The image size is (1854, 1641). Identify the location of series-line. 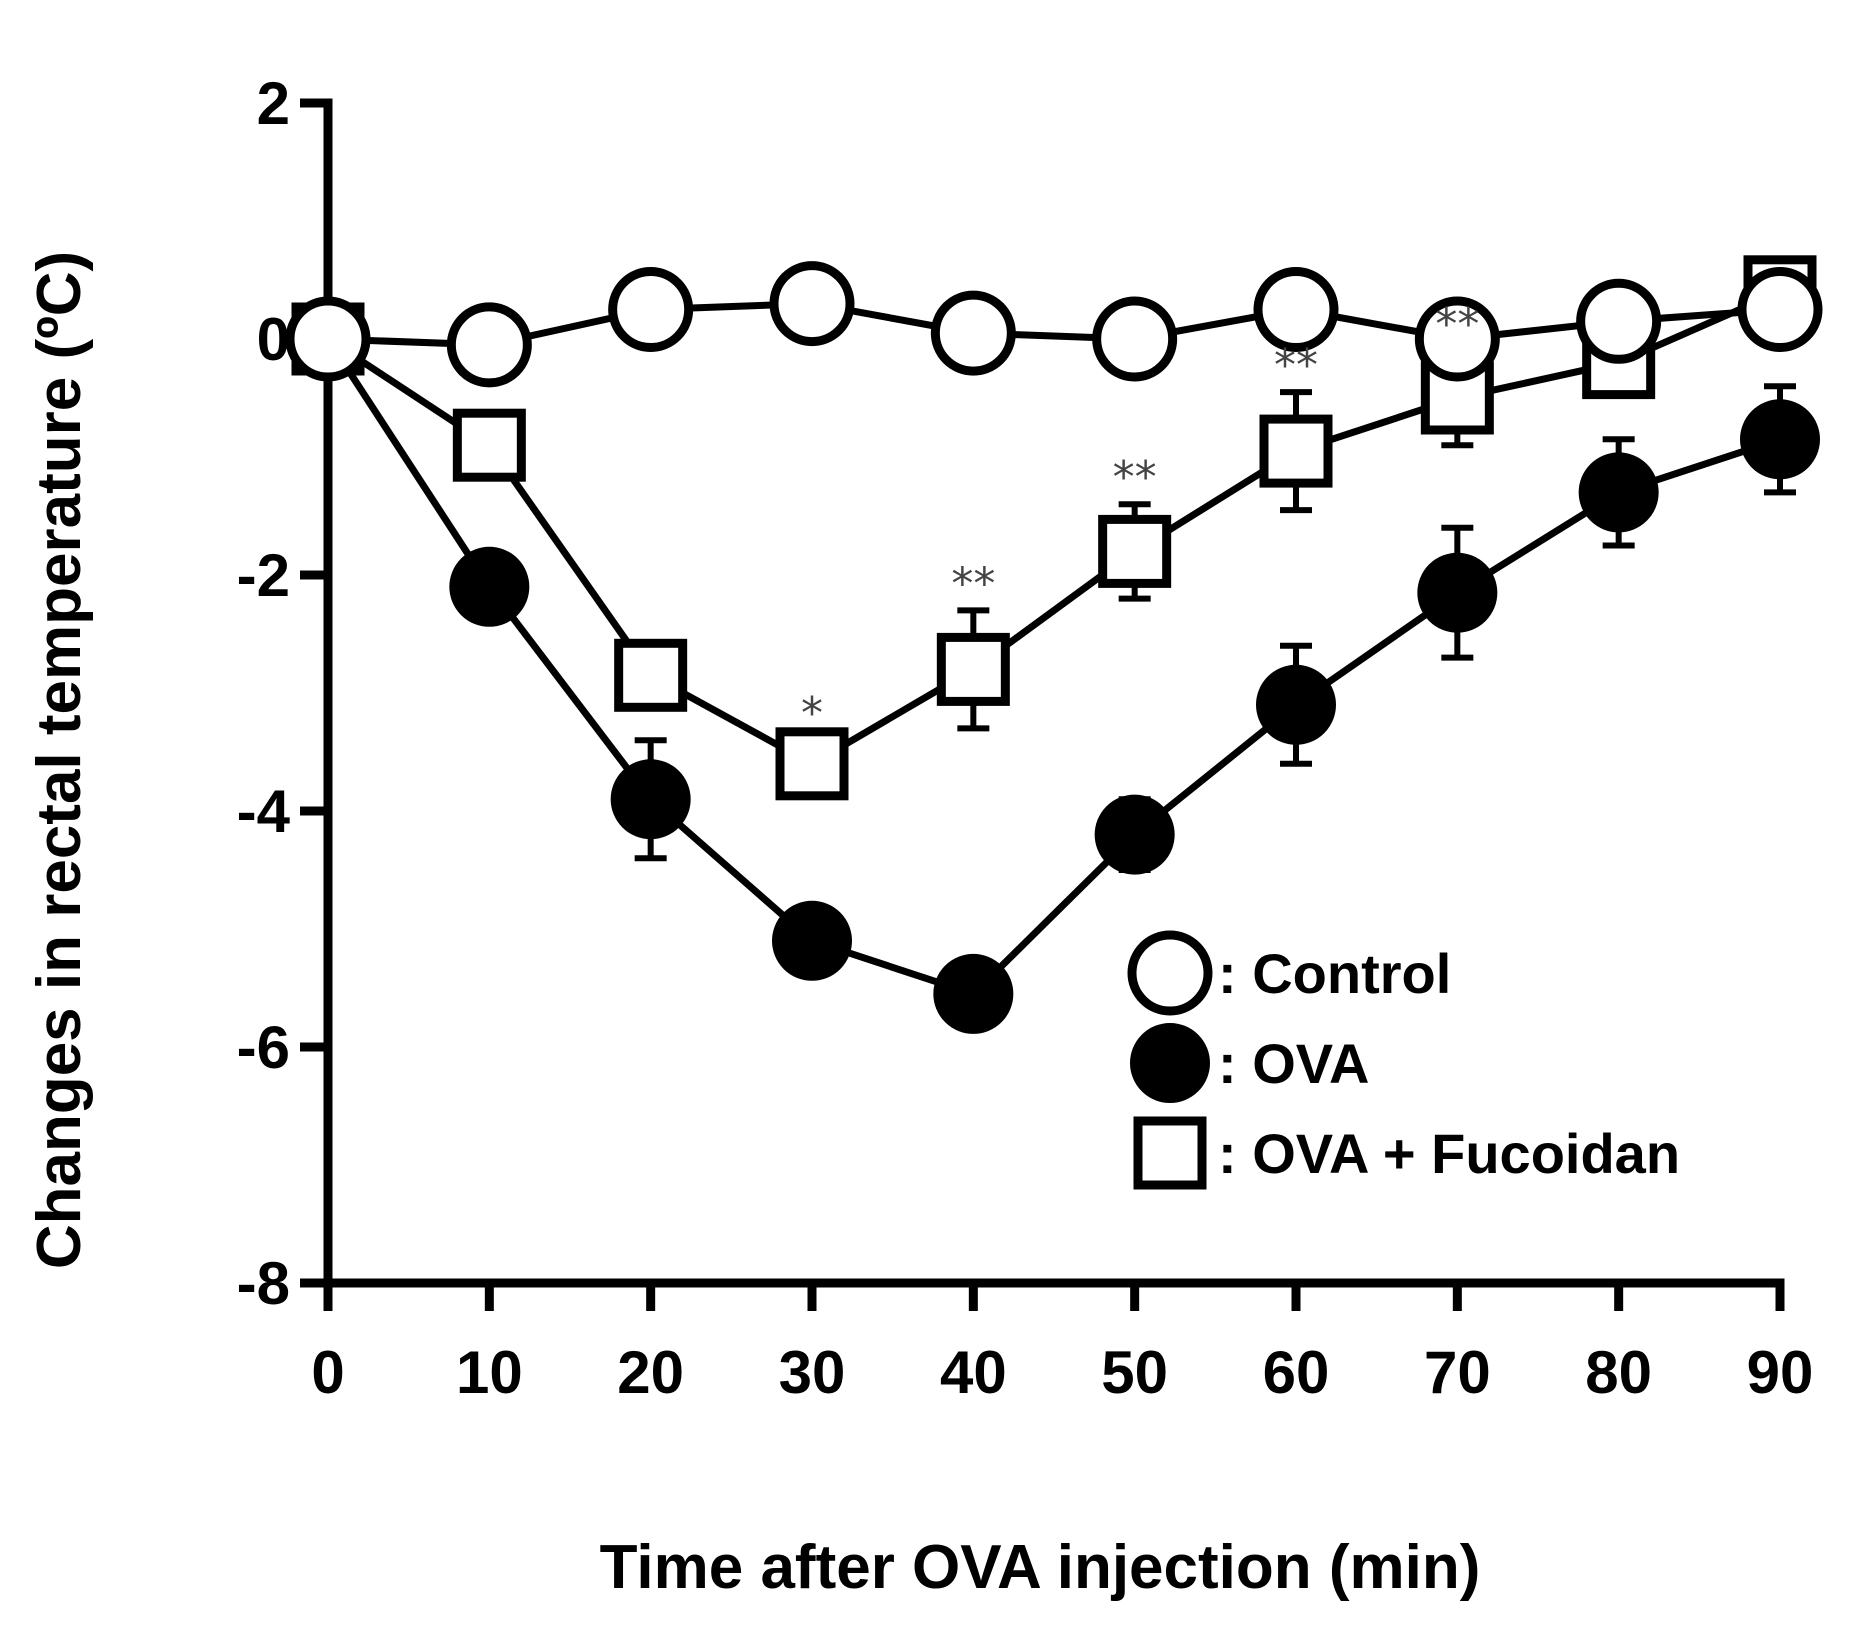
(1054, 324).